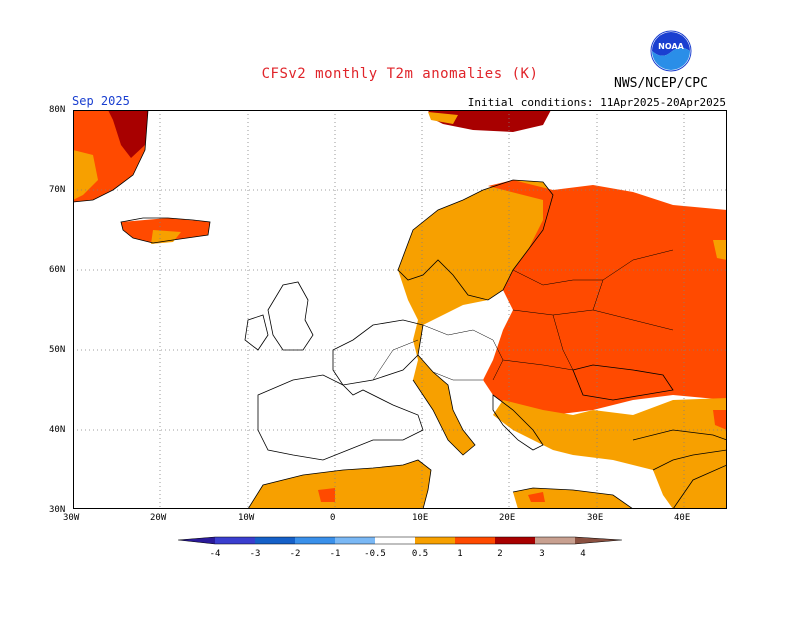 The image size is (800, 618). What do you see at coordinates (507, 518) in the screenshot?
I see `lon-label-20e: 20E` at bounding box center [507, 518].